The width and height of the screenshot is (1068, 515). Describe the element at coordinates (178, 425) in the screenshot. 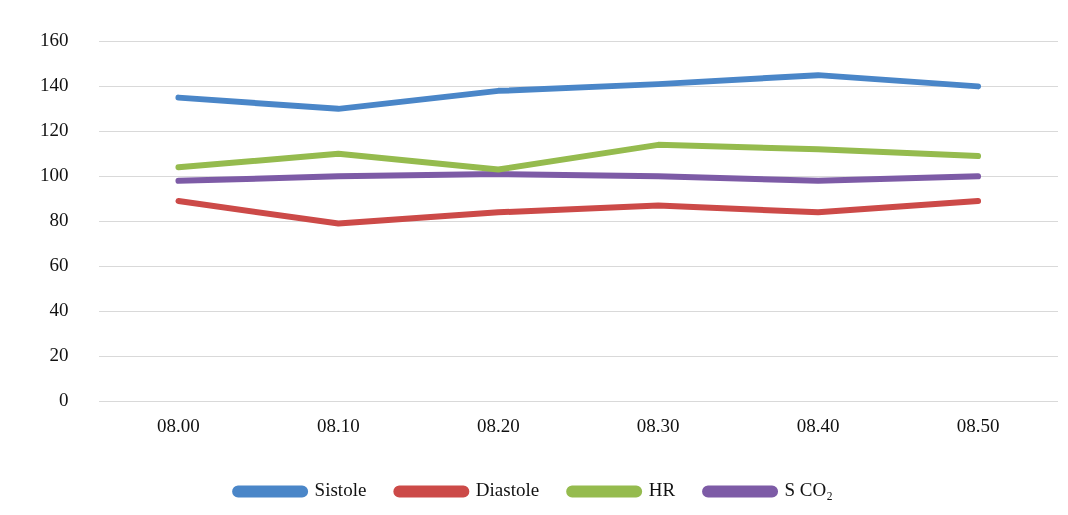

I see `x-tick-label: 08.00` at that location.